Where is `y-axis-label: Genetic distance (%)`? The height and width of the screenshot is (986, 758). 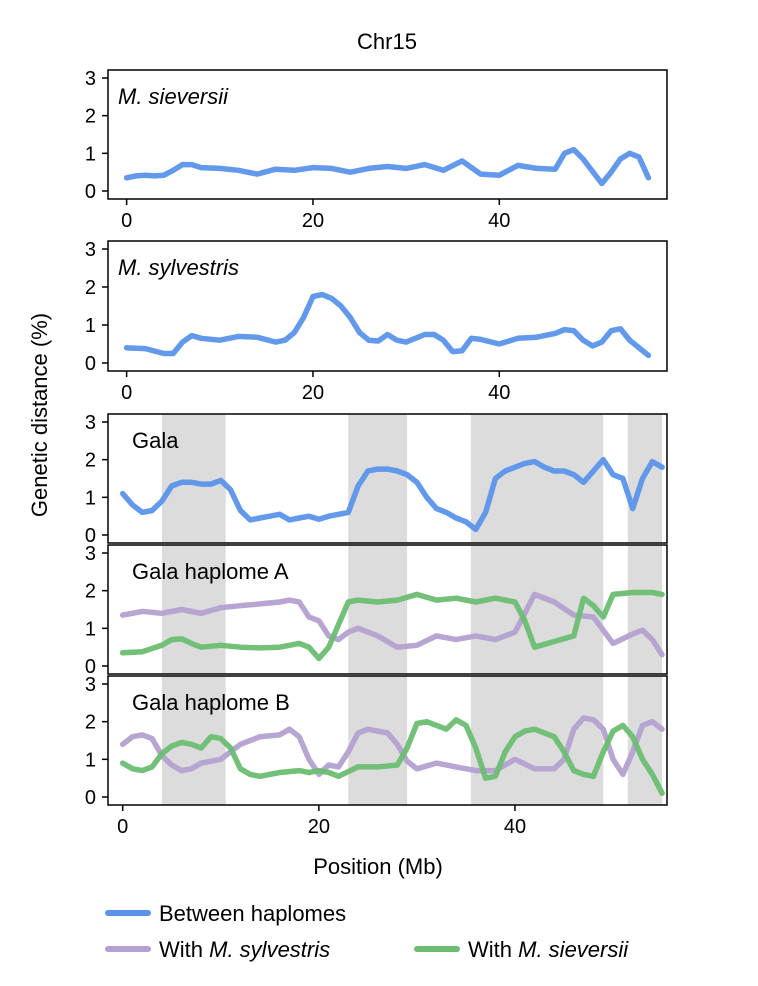
y-axis-label: Genetic distance (%) is located at coordinates (39, 415).